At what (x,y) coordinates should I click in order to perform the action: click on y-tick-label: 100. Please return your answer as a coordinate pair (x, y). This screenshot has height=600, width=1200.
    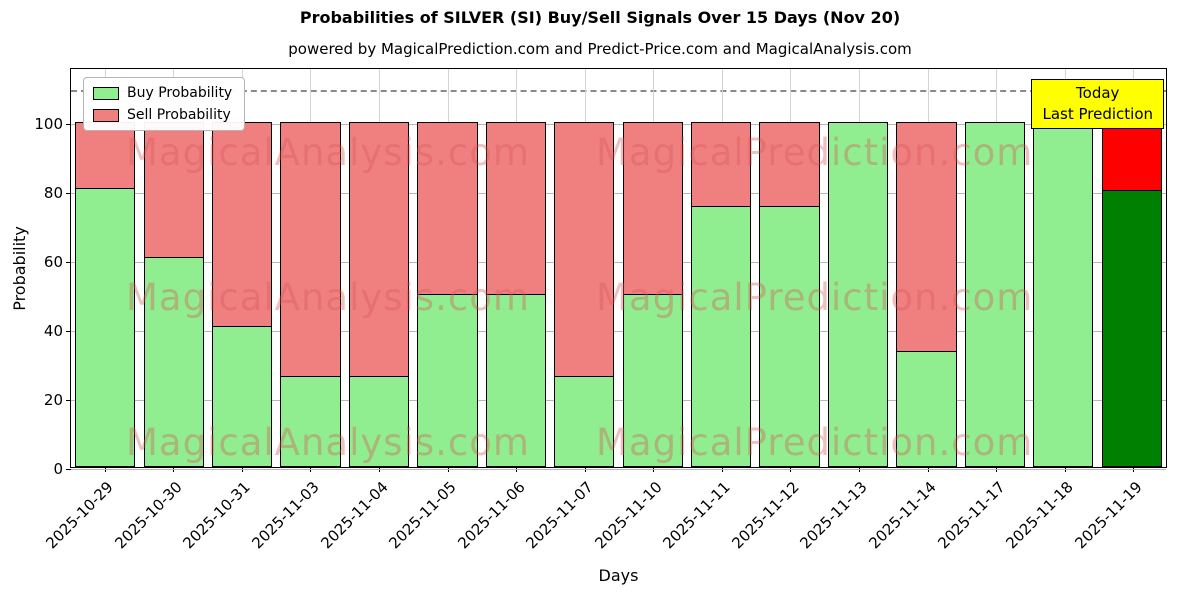
    Looking at the image, I should click on (48, 124).